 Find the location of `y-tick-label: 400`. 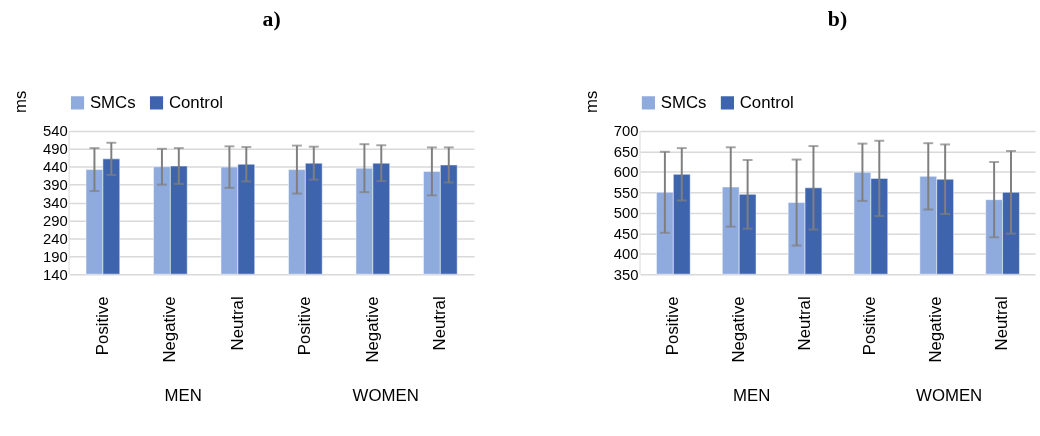

y-tick-label: 400 is located at coordinates (626, 254).